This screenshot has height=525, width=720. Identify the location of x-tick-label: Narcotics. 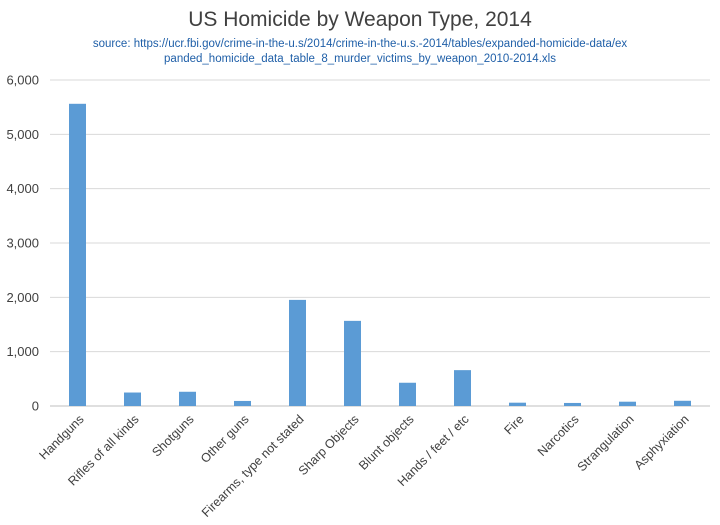
(558, 435).